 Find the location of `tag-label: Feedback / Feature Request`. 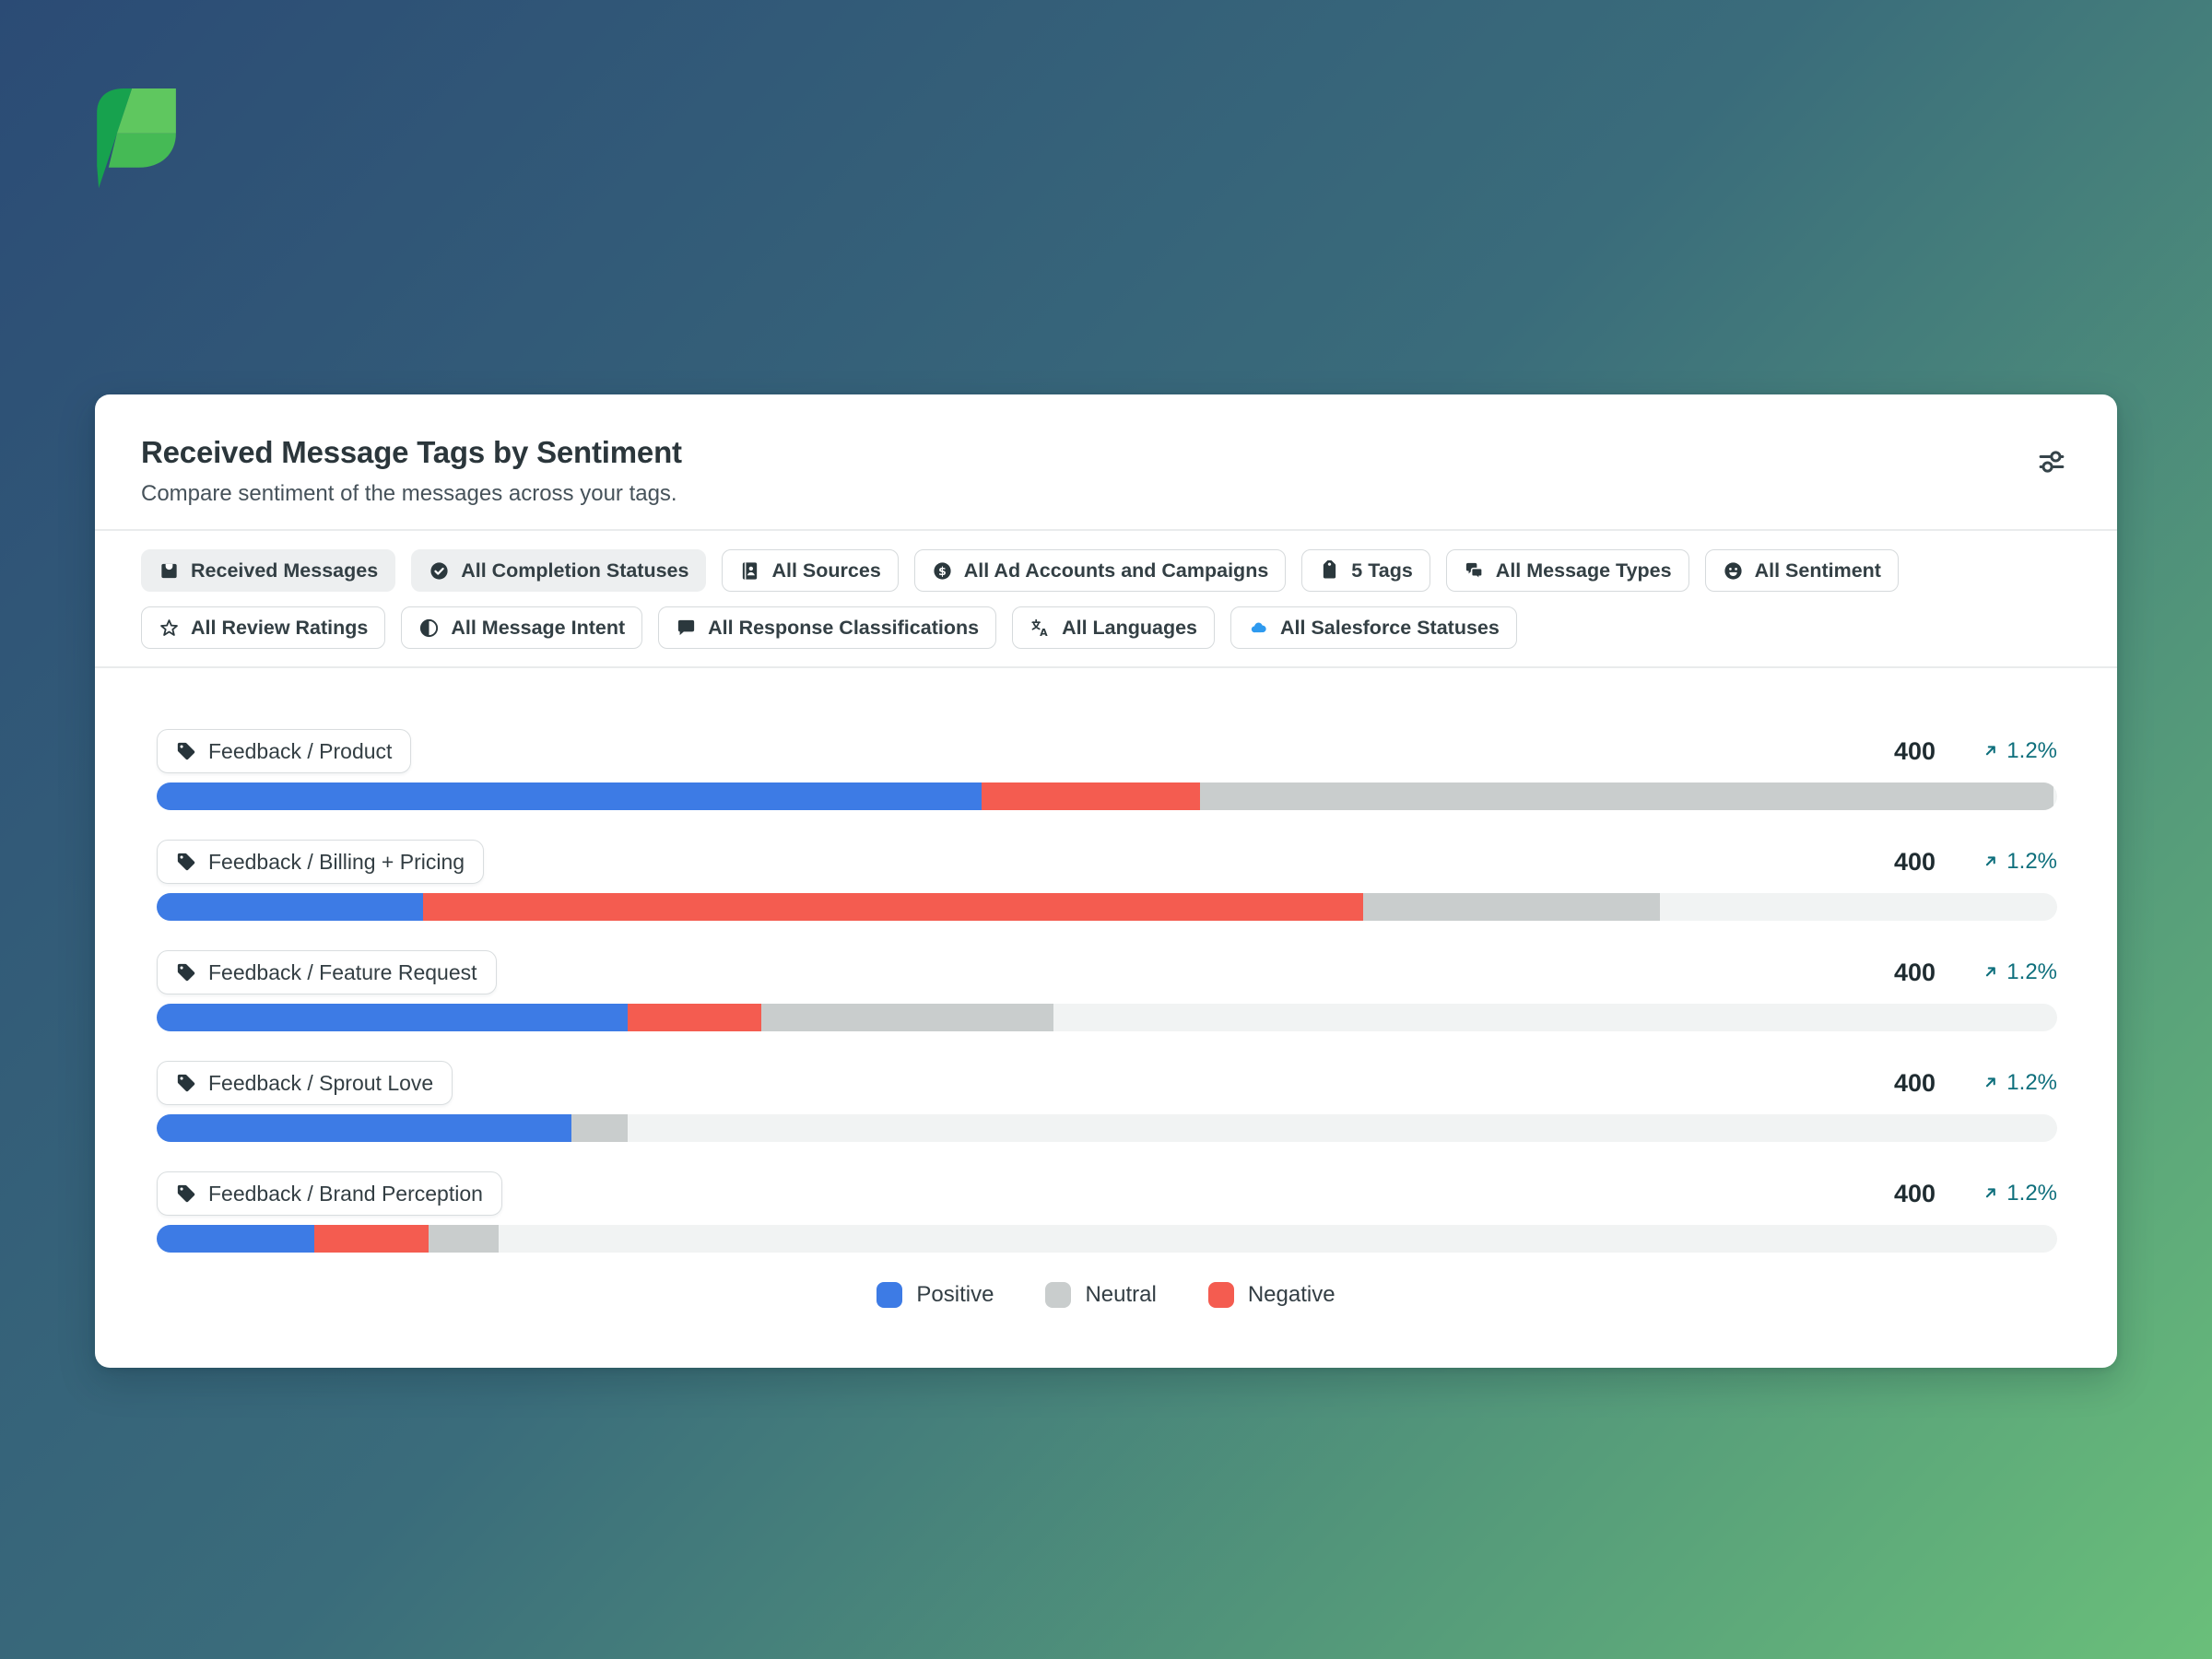

tag-label: Feedback / Feature Request is located at coordinates (342, 971).